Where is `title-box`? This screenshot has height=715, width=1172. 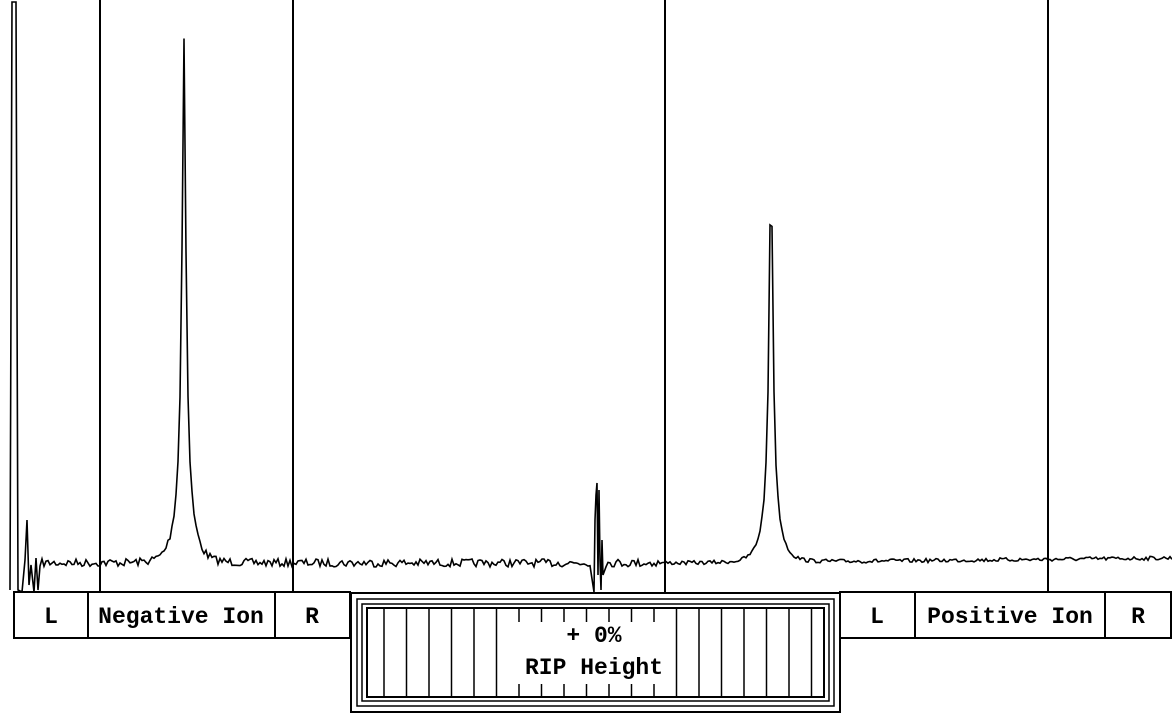 title-box is located at coordinates (181, 615).